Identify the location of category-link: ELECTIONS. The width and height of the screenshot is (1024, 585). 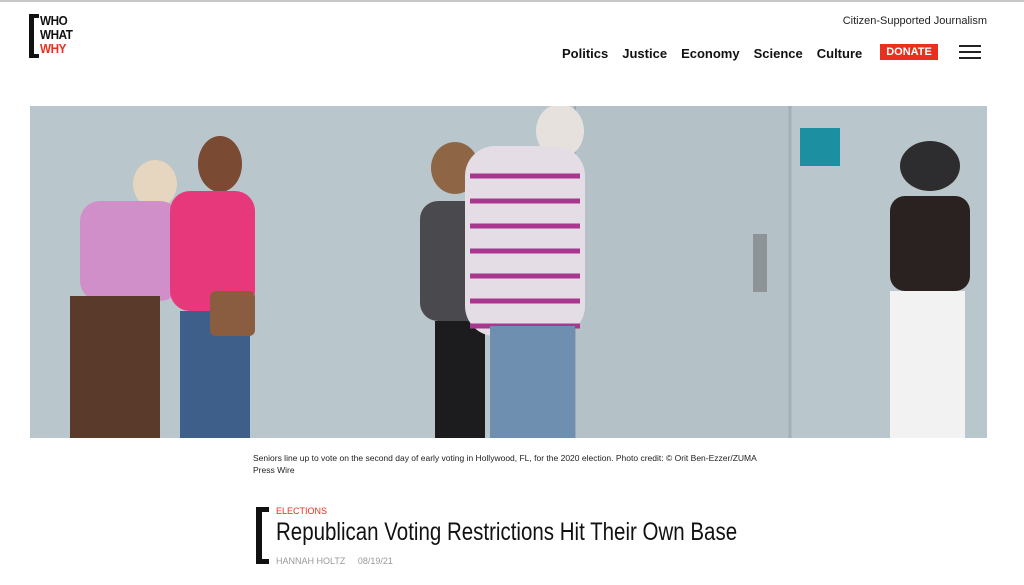
(302, 511).